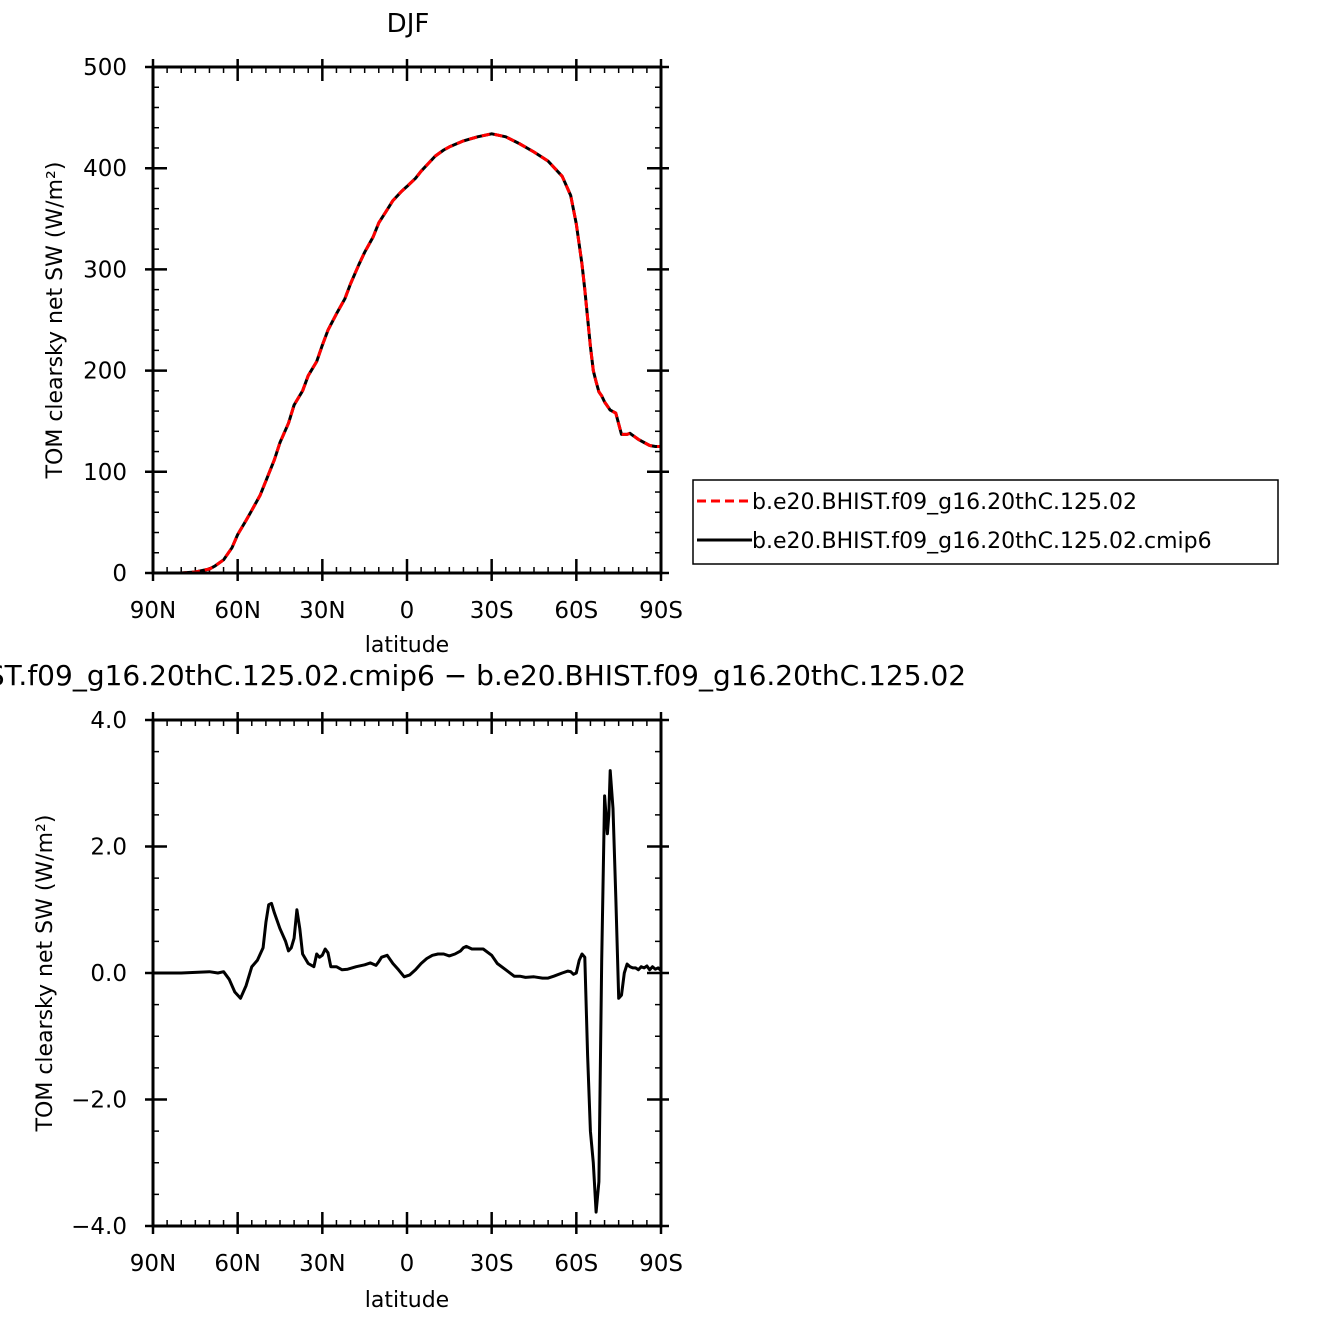 The height and width of the screenshot is (1319, 1322). What do you see at coordinates (105, 473) in the screenshot?
I see `top-yticklabel: 100` at bounding box center [105, 473].